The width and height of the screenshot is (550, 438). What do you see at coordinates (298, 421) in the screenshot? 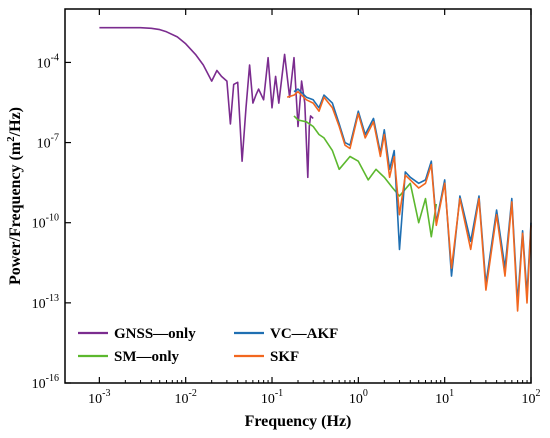
I see `x-axis-title: Frequency (Hz)` at bounding box center [298, 421].